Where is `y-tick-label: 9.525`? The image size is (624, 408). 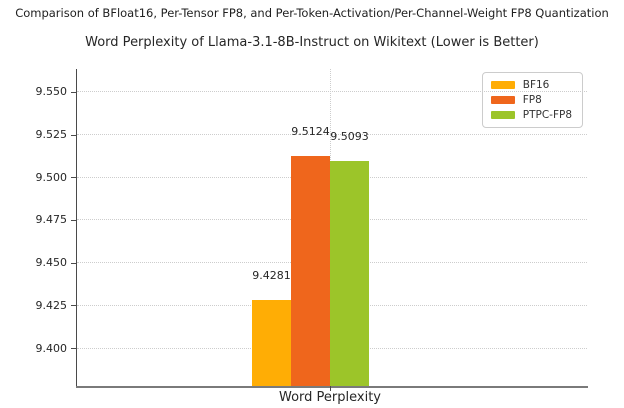
y-tick-label: 9.525 is located at coordinates (51, 135).